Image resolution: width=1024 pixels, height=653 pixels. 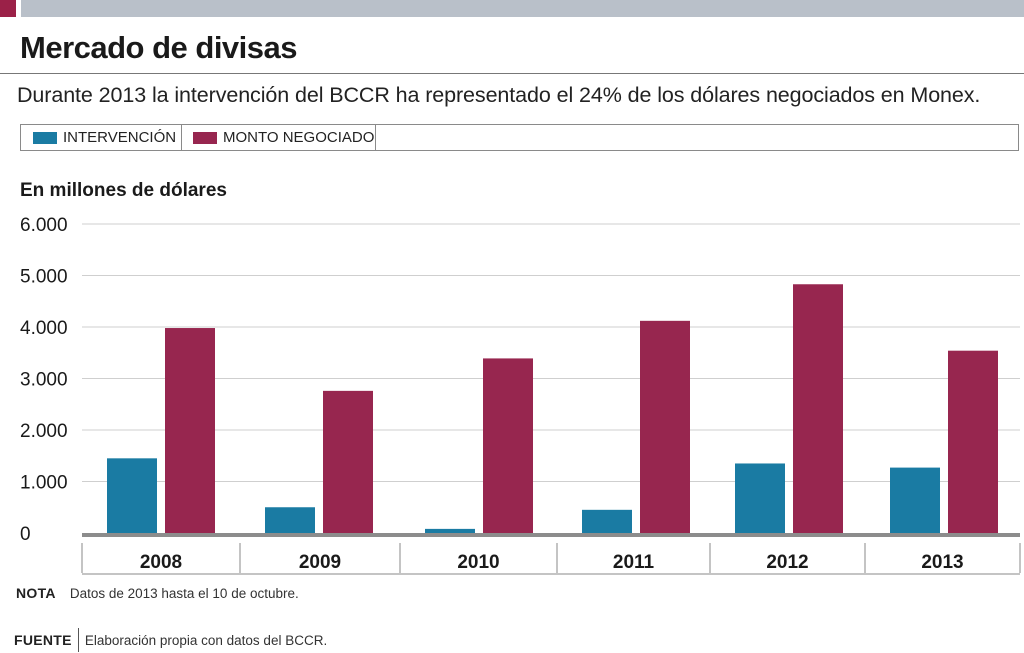 What do you see at coordinates (44, 277) in the screenshot?
I see `y-tick-label: 5.000` at bounding box center [44, 277].